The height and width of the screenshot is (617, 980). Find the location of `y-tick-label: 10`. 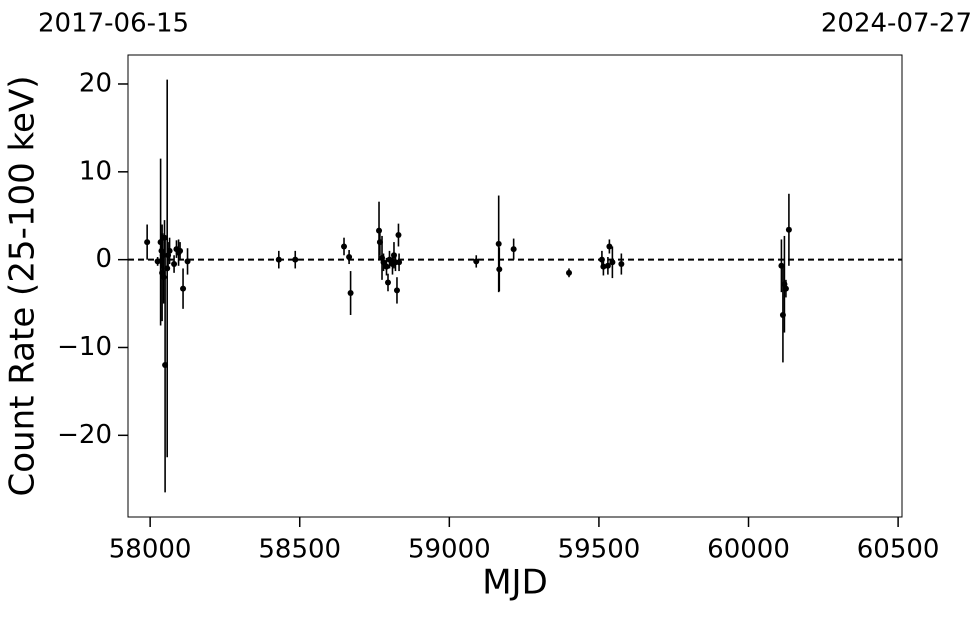

y-tick-label: 10 is located at coordinates (95, 171).